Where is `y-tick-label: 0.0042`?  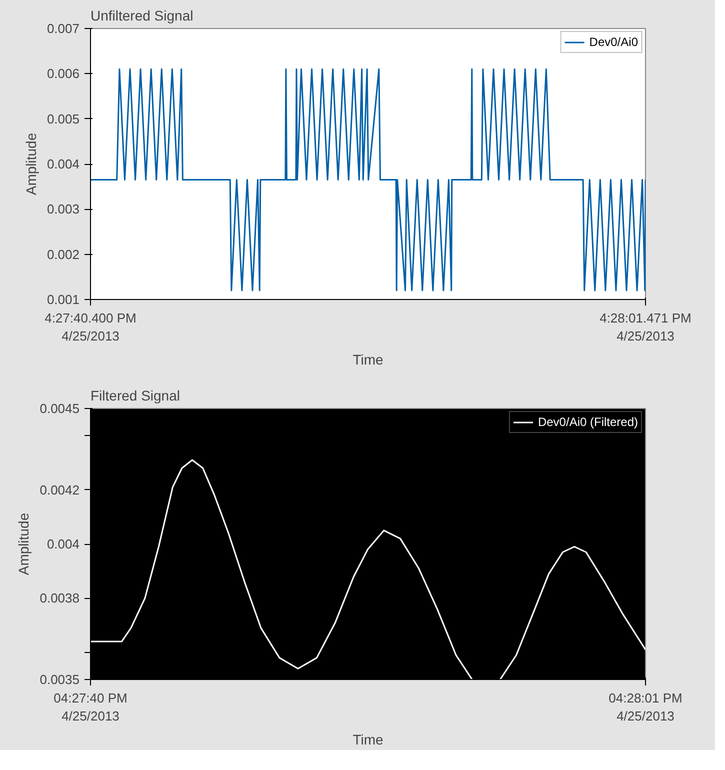
y-tick-label: 0.0042 is located at coordinates (60, 490).